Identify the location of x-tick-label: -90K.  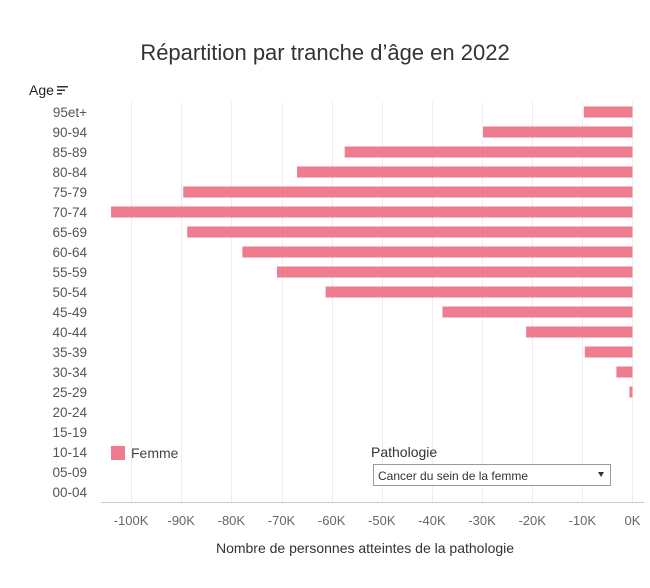
(181, 520).